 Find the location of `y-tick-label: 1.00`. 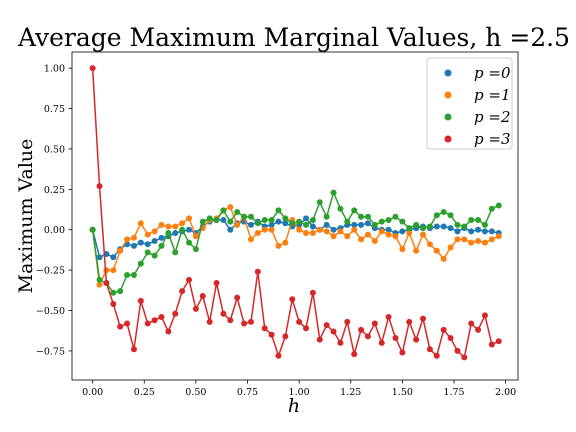

y-tick-label: 1.00 is located at coordinates (54, 69).